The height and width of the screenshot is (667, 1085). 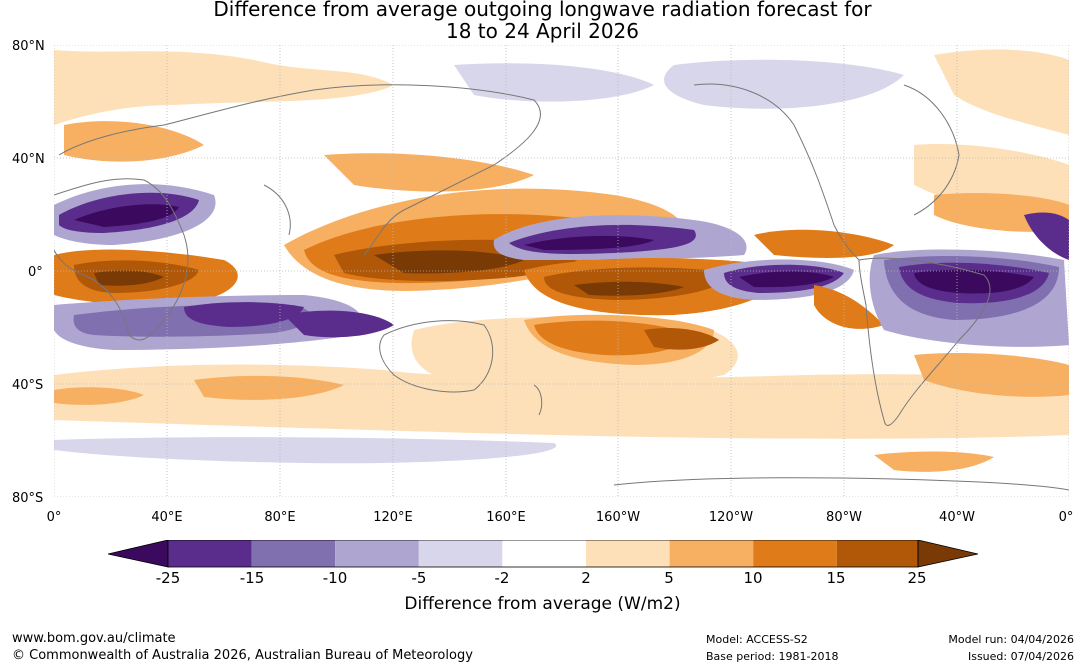 What do you see at coordinates (731, 517) in the screenshot?
I see `lon-label-120w: 120°W` at bounding box center [731, 517].